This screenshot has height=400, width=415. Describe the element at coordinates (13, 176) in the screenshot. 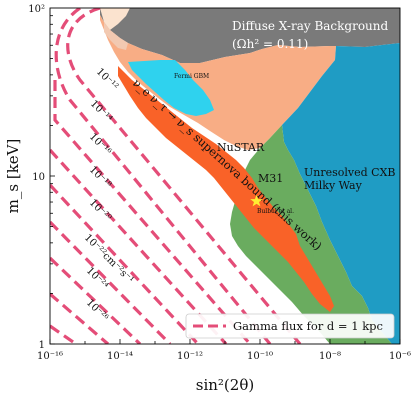

I see `y-axis-label: m_s [keV]` at that location.